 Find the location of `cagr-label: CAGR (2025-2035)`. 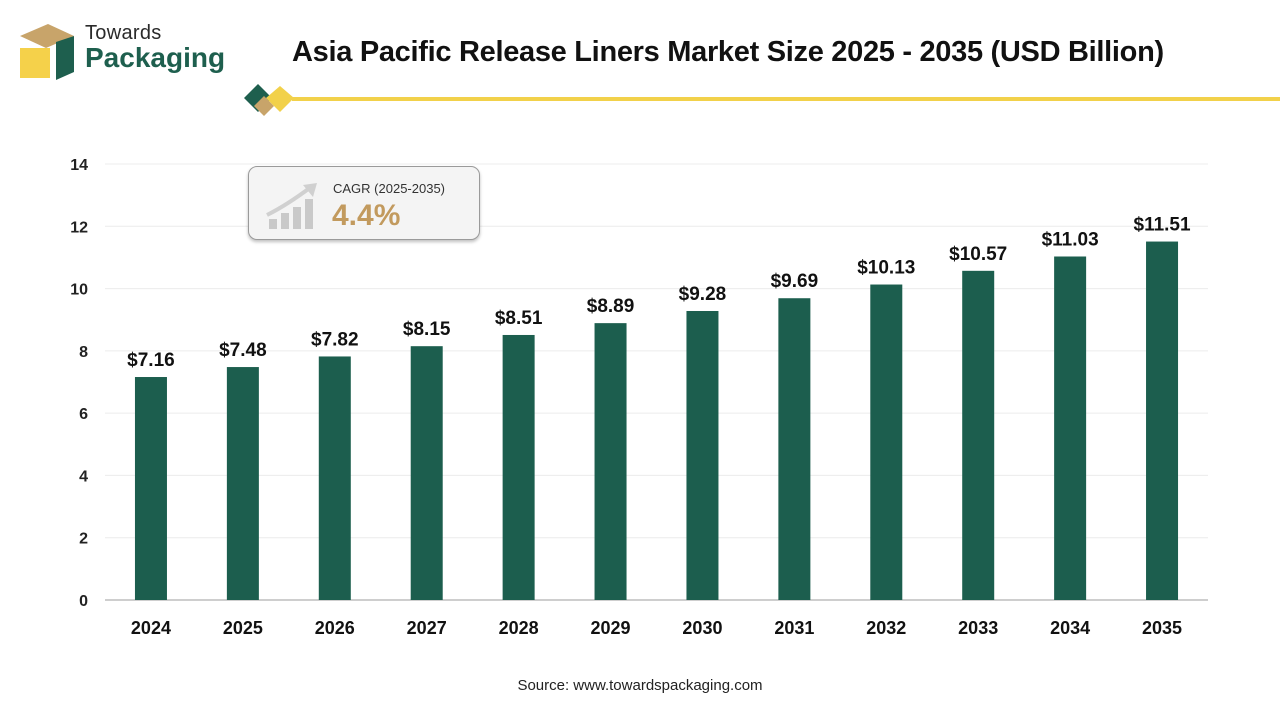

cagr-label: CAGR (2025-2035) is located at coordinates (389, 188).